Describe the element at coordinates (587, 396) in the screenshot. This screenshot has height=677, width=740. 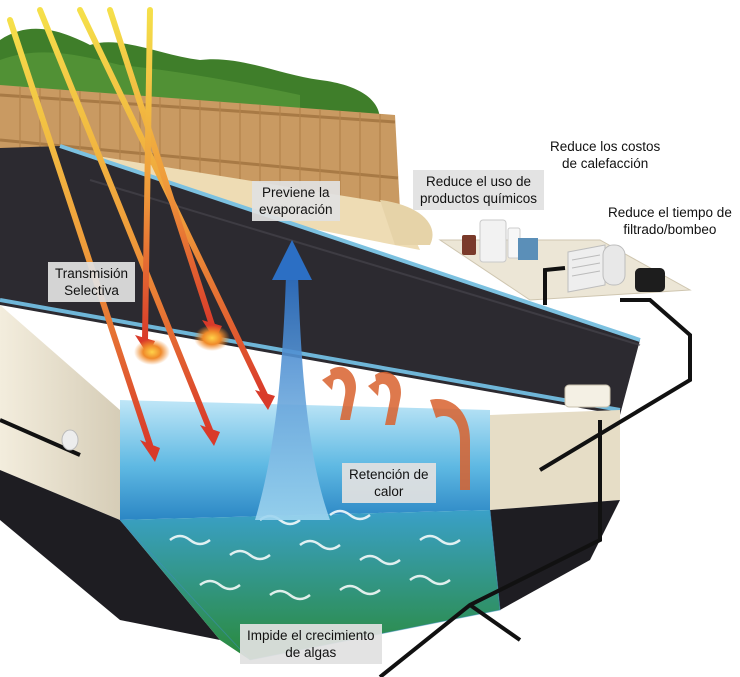
I see `return-jet` at that location.